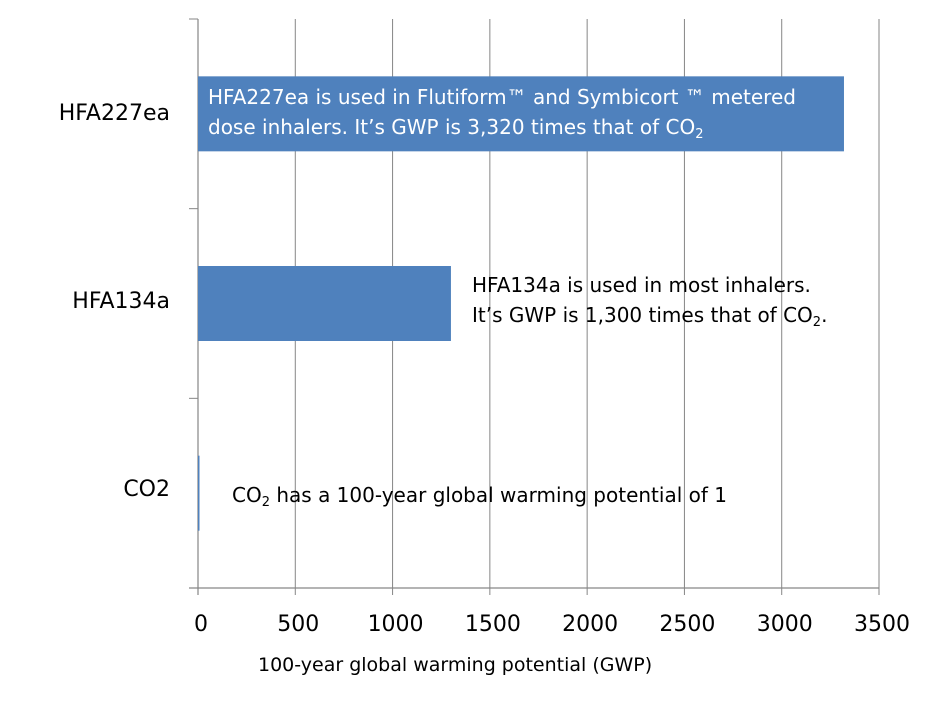  I want to click on x-tick-label: 3000, so click(784, 624).